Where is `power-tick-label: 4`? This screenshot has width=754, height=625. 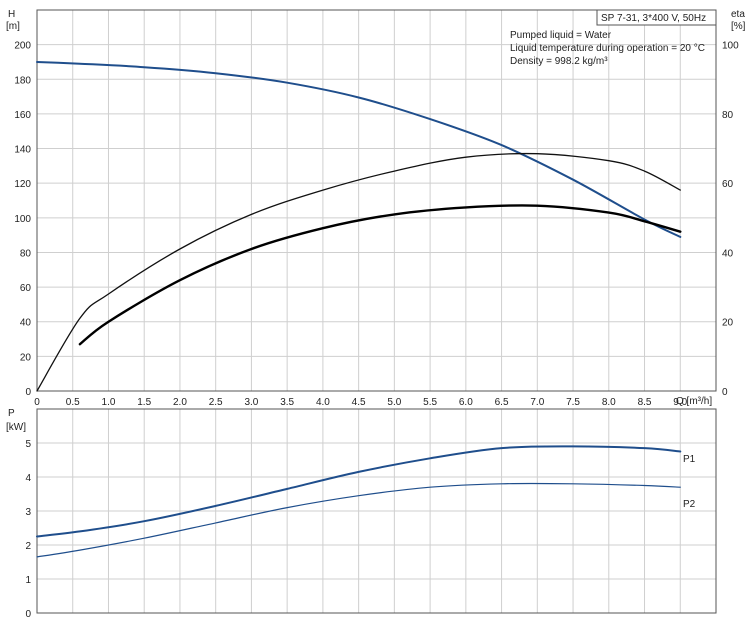 power-tick-label: 4 is located at coordinates (28, 478).